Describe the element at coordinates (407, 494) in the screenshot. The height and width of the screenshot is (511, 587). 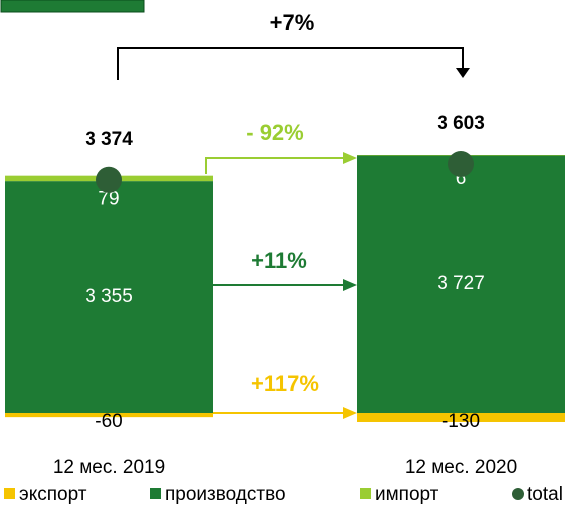
I see `legend-label: импорт` at that location.